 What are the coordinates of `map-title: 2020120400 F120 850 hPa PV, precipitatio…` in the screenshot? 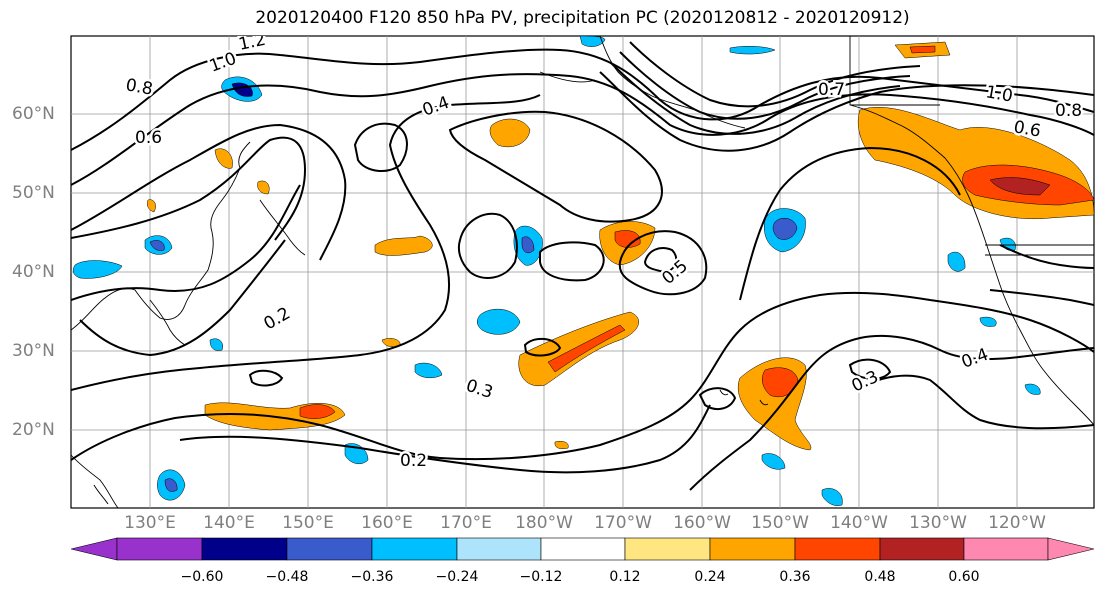 It's located at (582, 18).